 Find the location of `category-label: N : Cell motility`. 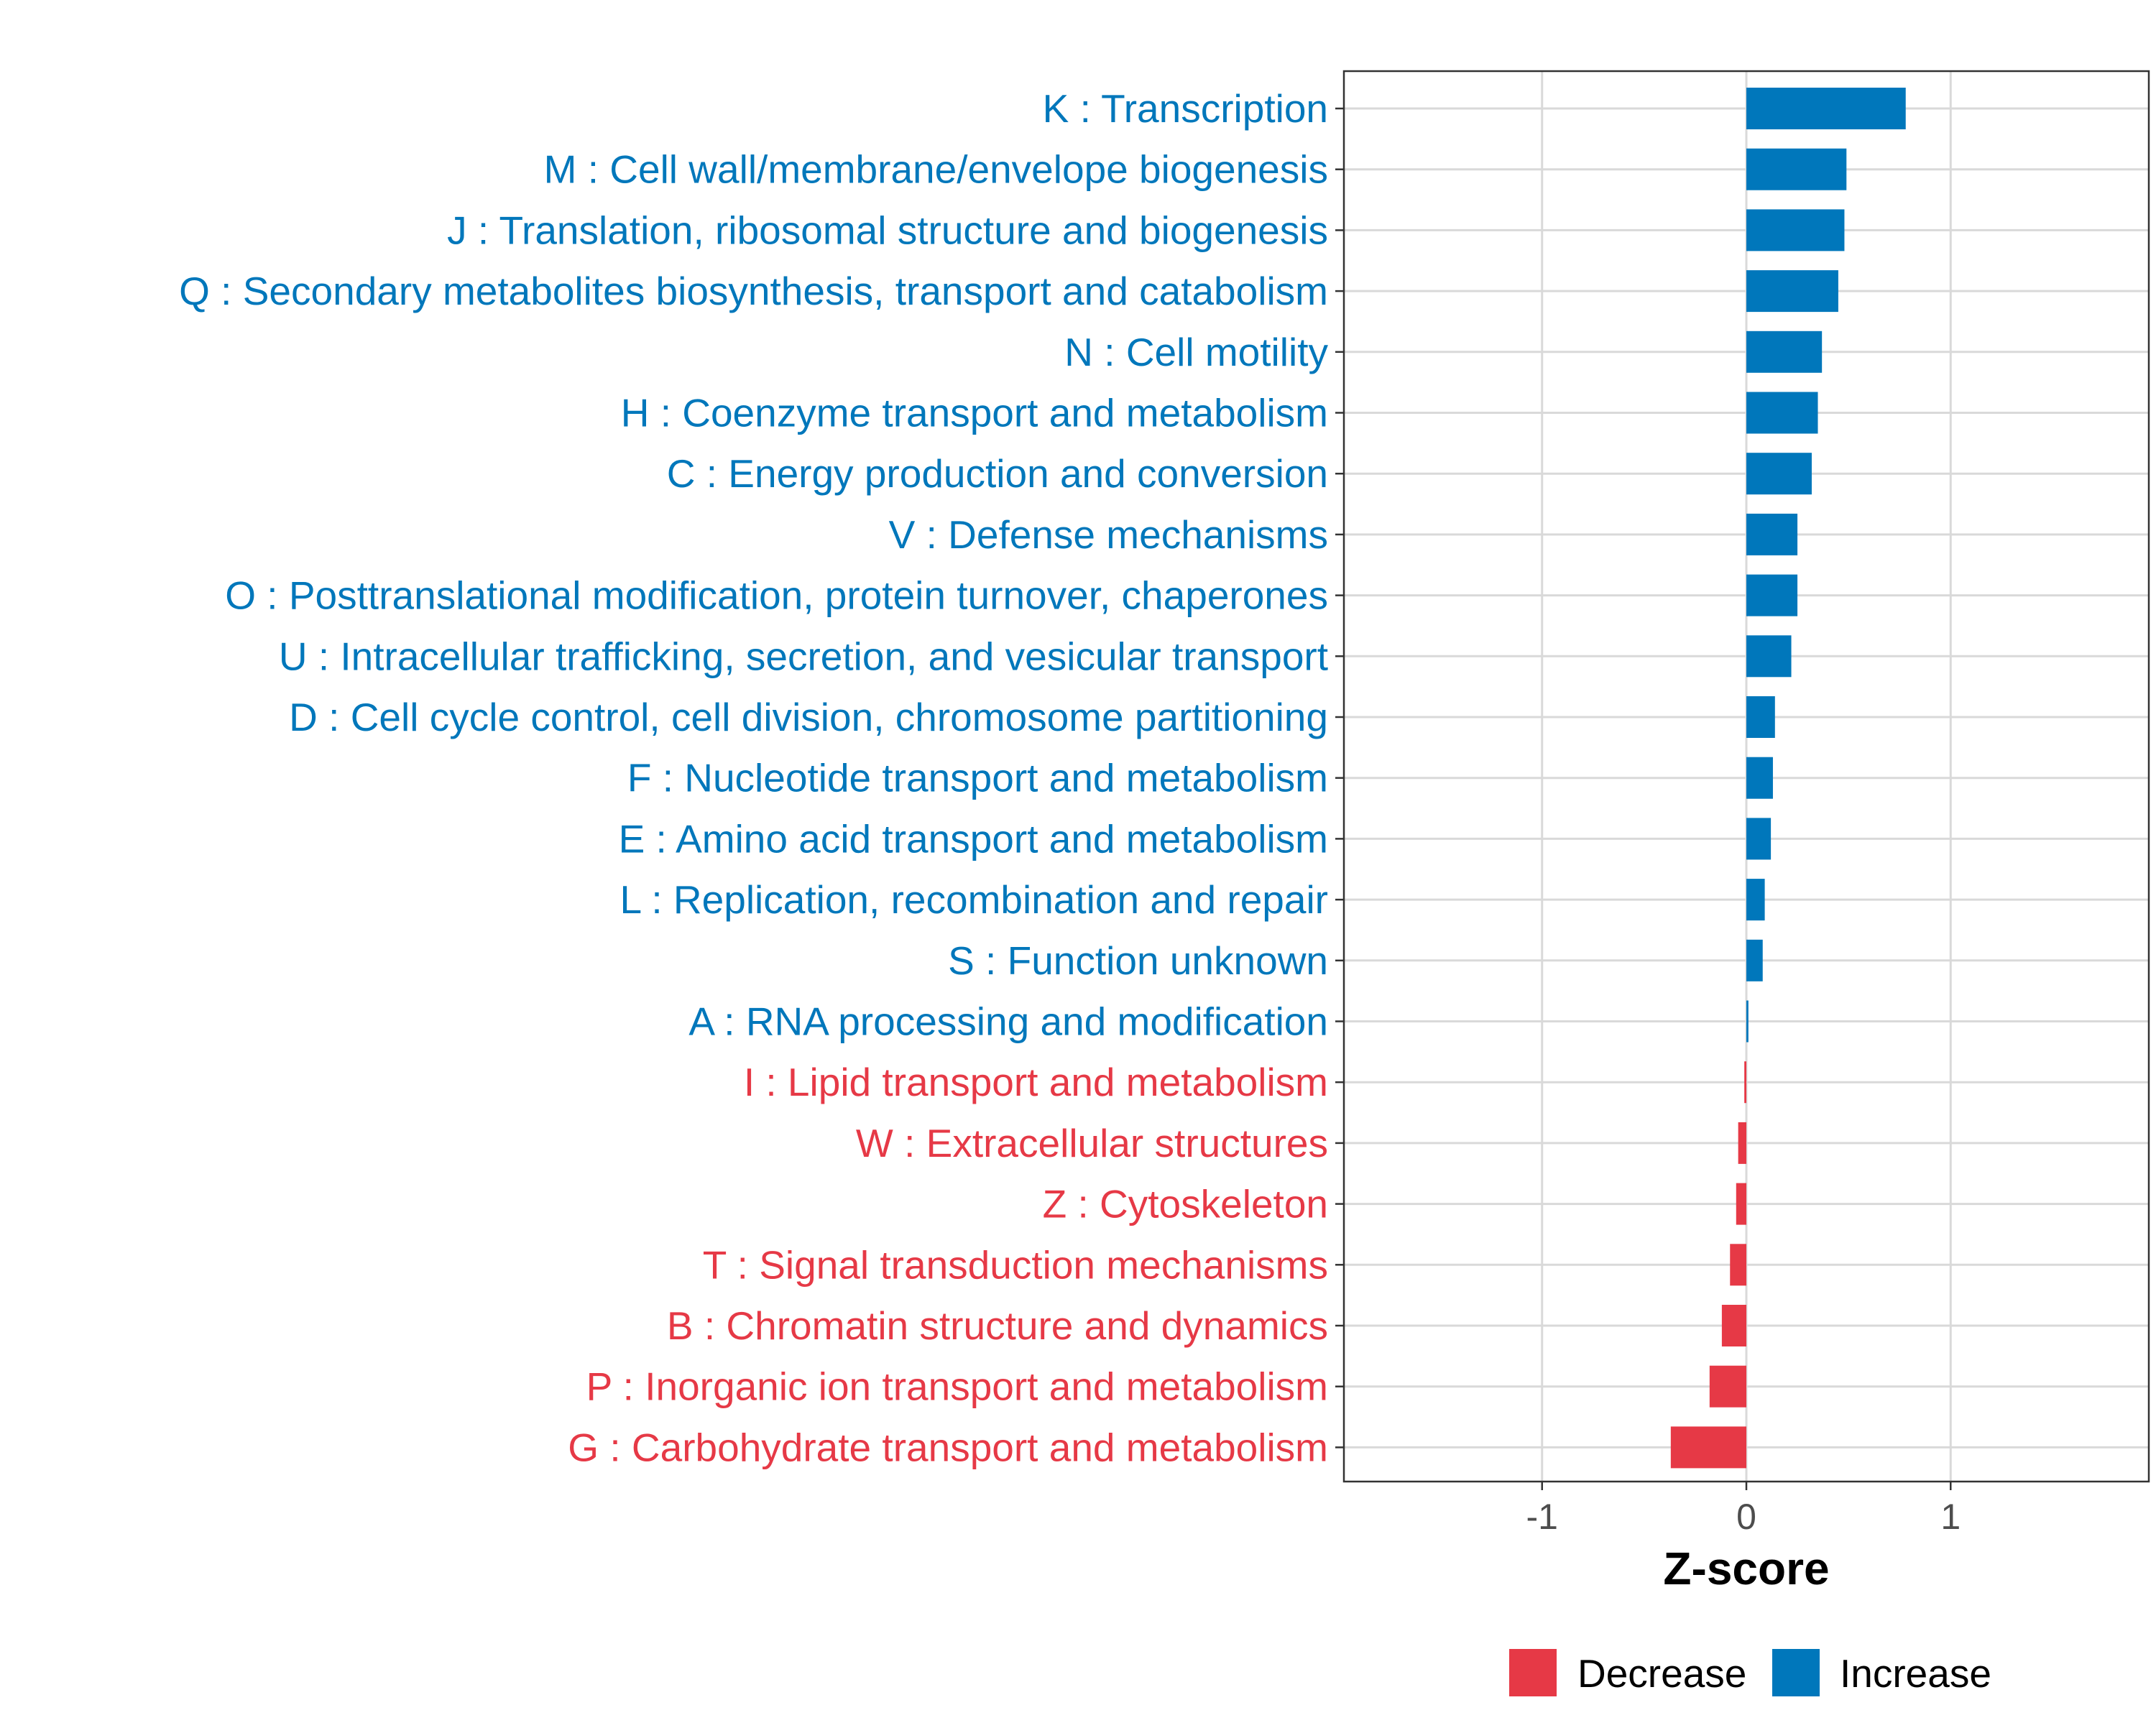

category-label: N : Cell motility is located at coordinates (1196, 352).